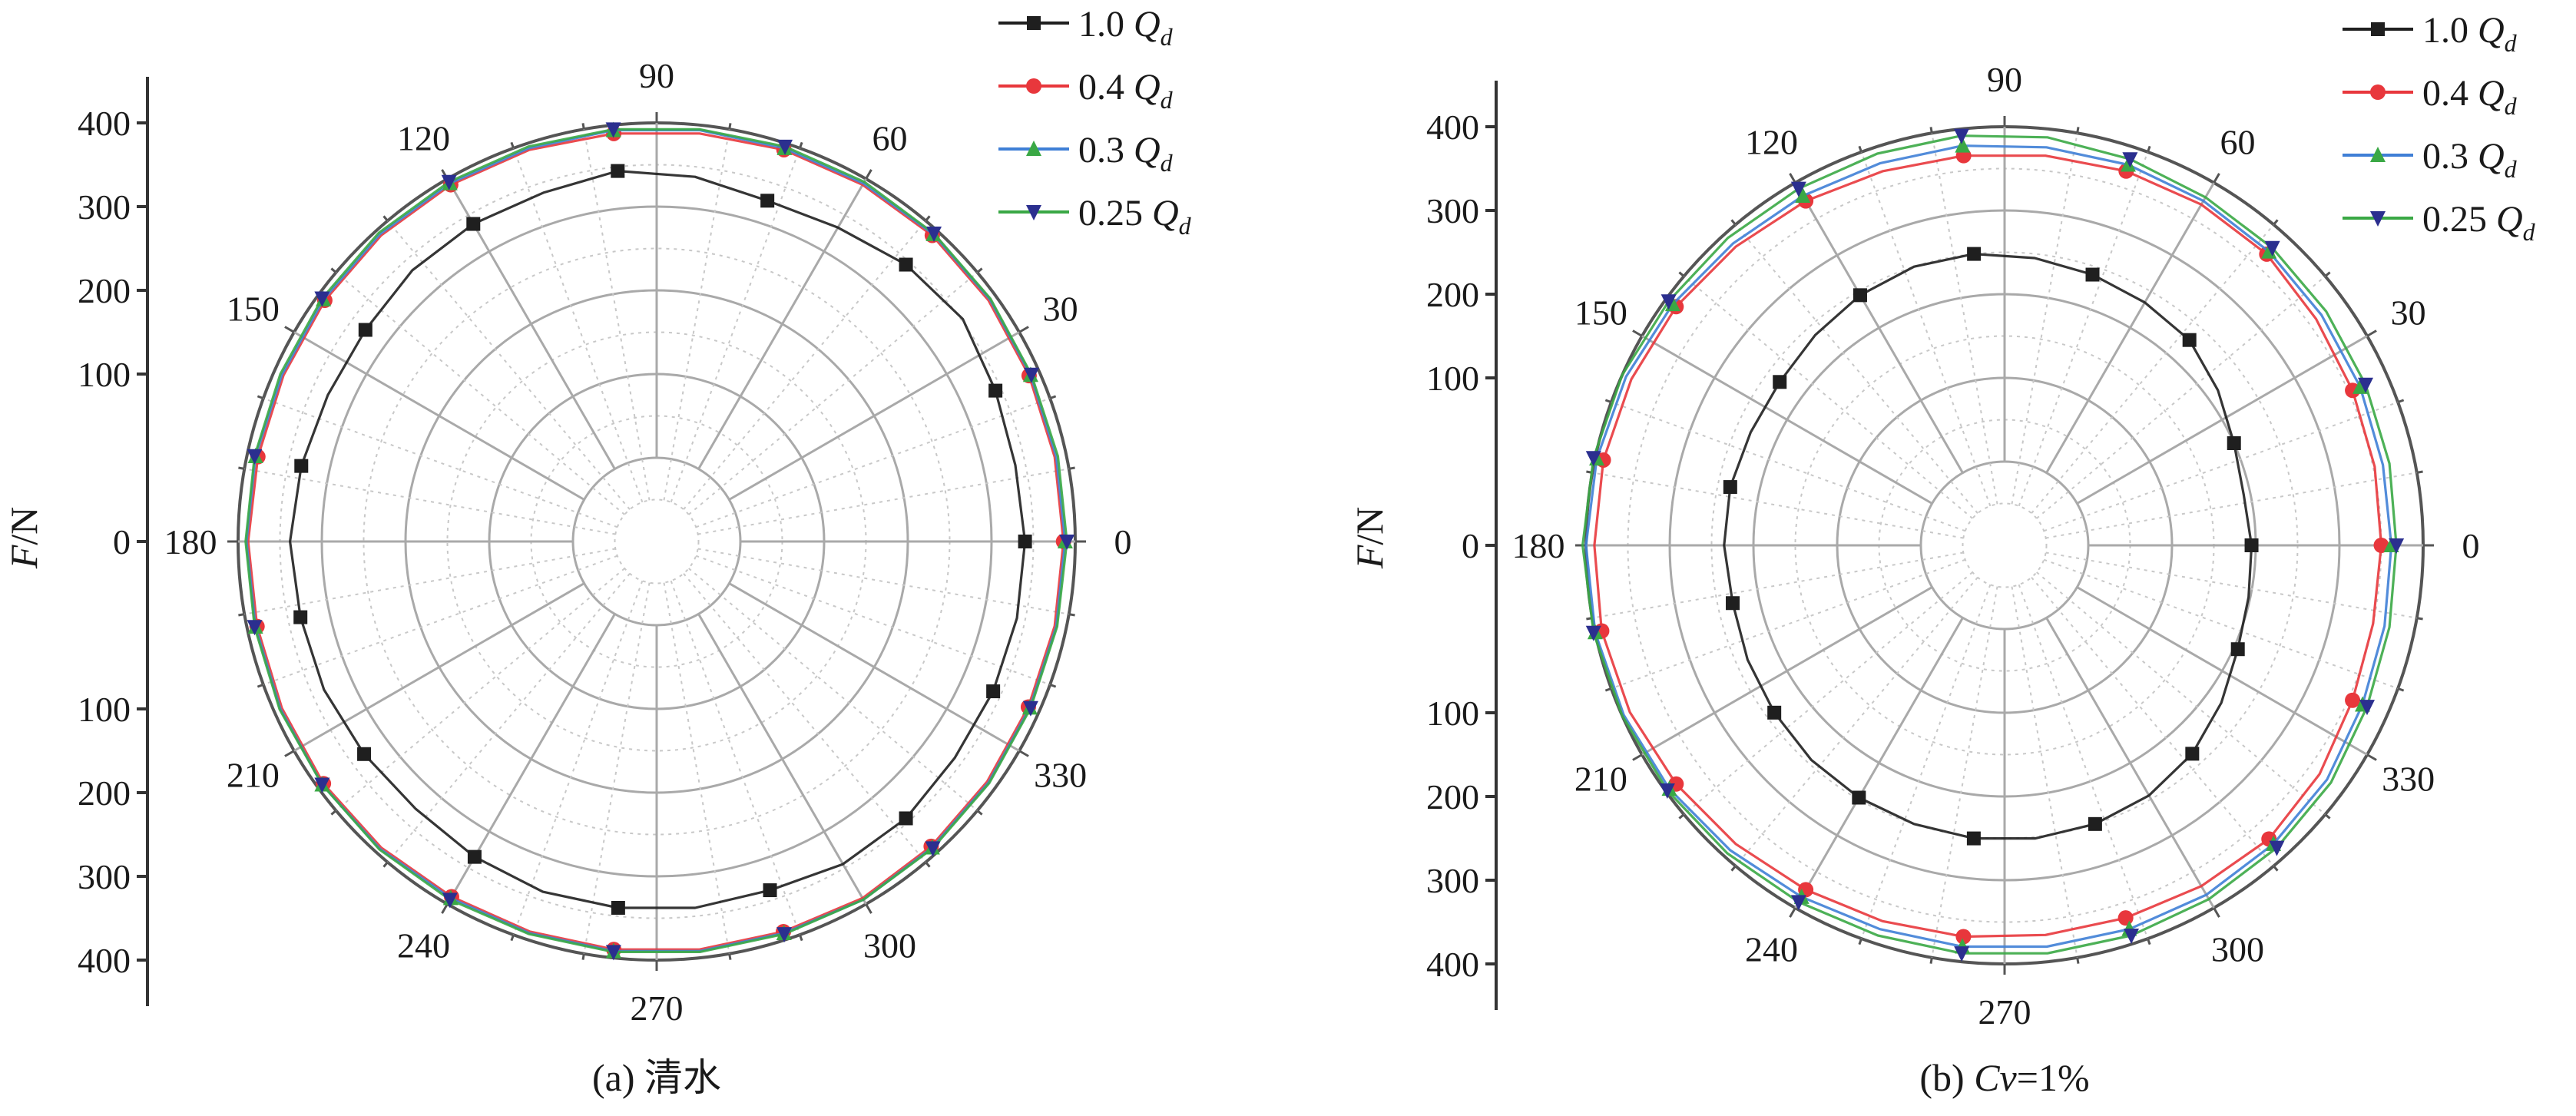 Image resolution: width=2576 pixels, height=1116 pixels. What do you see at coordinates (1470, 546) in the screenshot?
I see `y-tick-label: 0` at bounding box center [1470, 546].